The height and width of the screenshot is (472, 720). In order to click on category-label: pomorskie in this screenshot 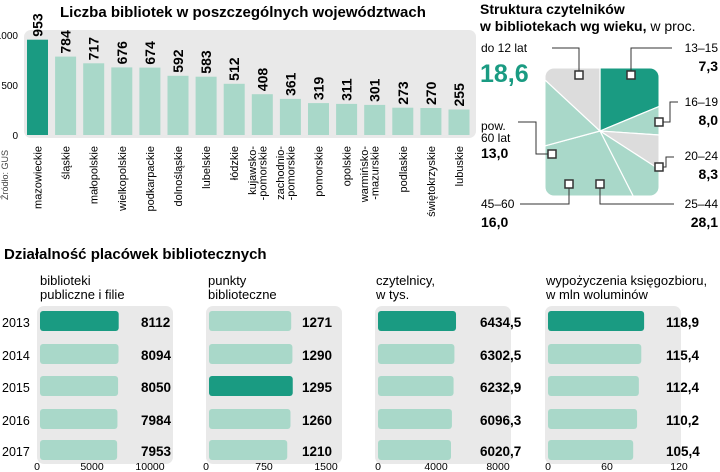, I will do `click(320, 171)`.